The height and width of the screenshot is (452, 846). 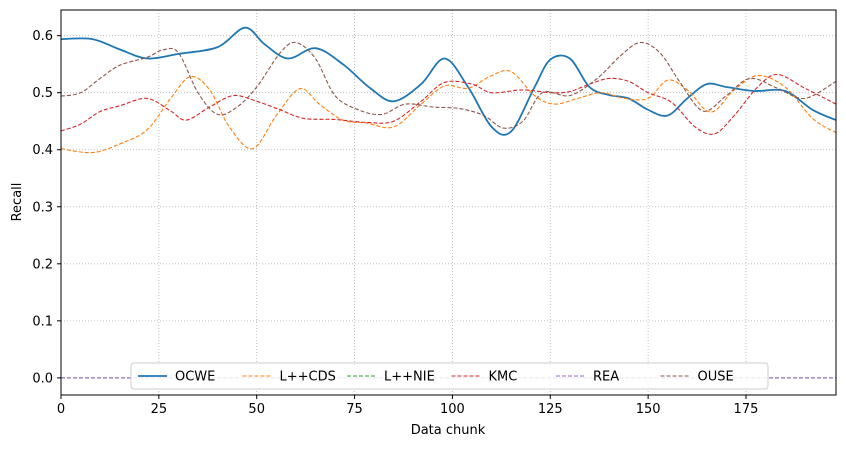 What do you see at coordinates (42, 150) in the screenshot?
I see `y-tick-label: 0.4` at bounding box center [42, 150].